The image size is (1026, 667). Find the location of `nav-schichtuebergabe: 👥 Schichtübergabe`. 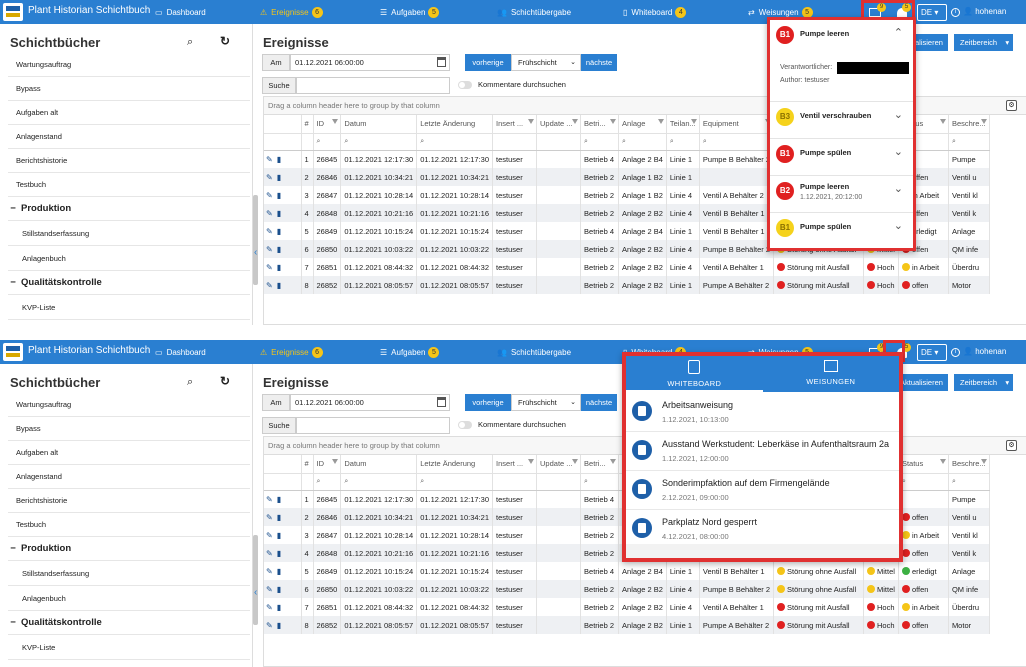

nav-schichtuebergabe: 👥 Schichtübergabe is located at coordinates (534, 352).